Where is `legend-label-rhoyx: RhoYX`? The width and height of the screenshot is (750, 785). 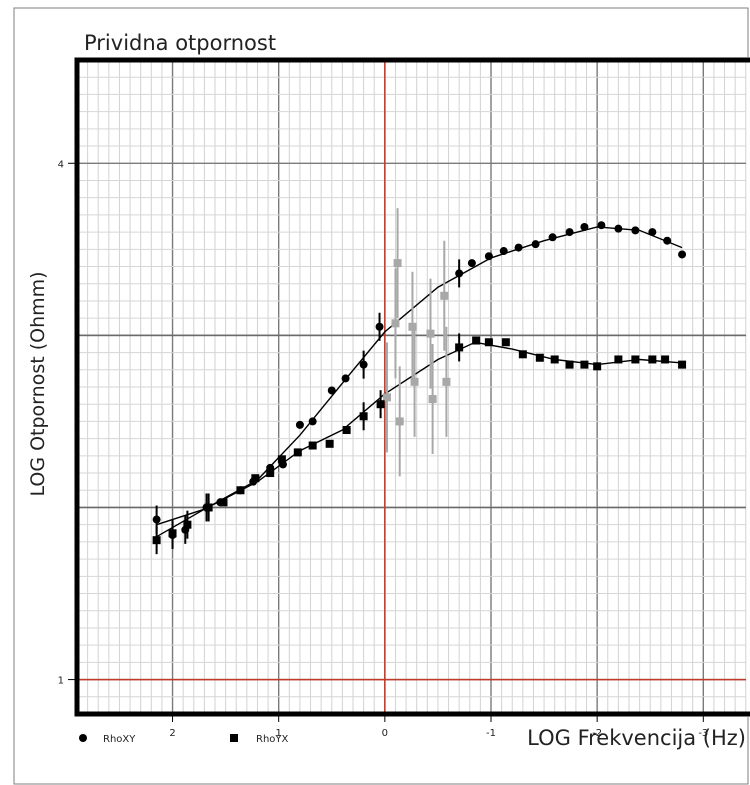 legend-label-rhoyx: RhoYX is located at coordinates (272, 739).